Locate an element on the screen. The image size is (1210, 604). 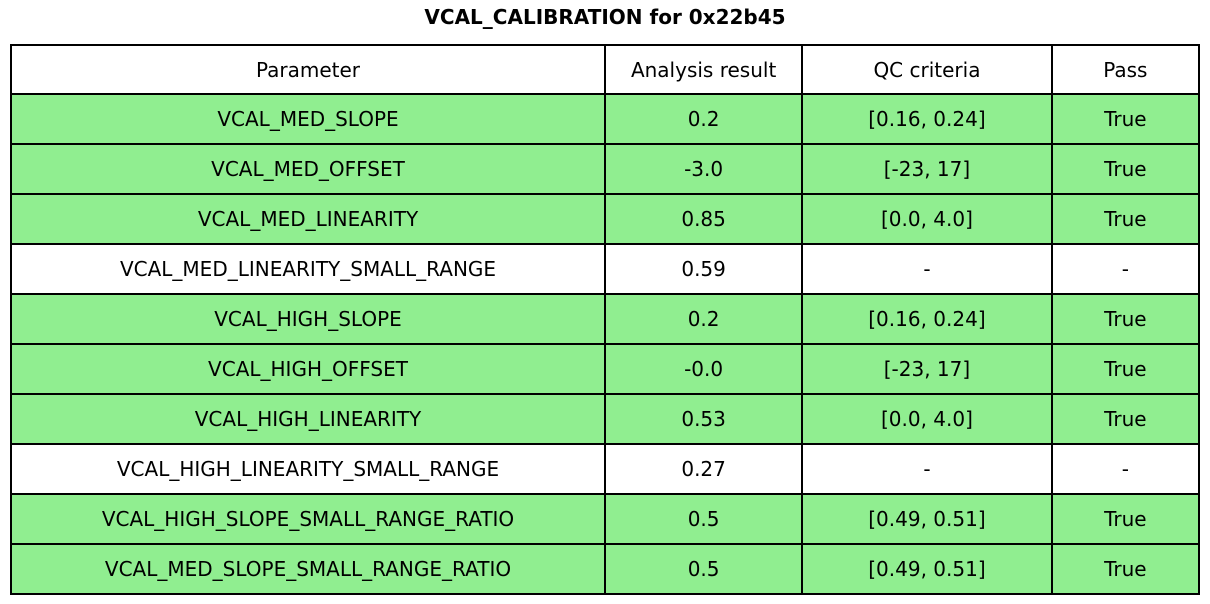
table-row: VCAL_HIGH_SLOPE 0.2 [0.16, 0.24] True is located at coordinates (605, 319).